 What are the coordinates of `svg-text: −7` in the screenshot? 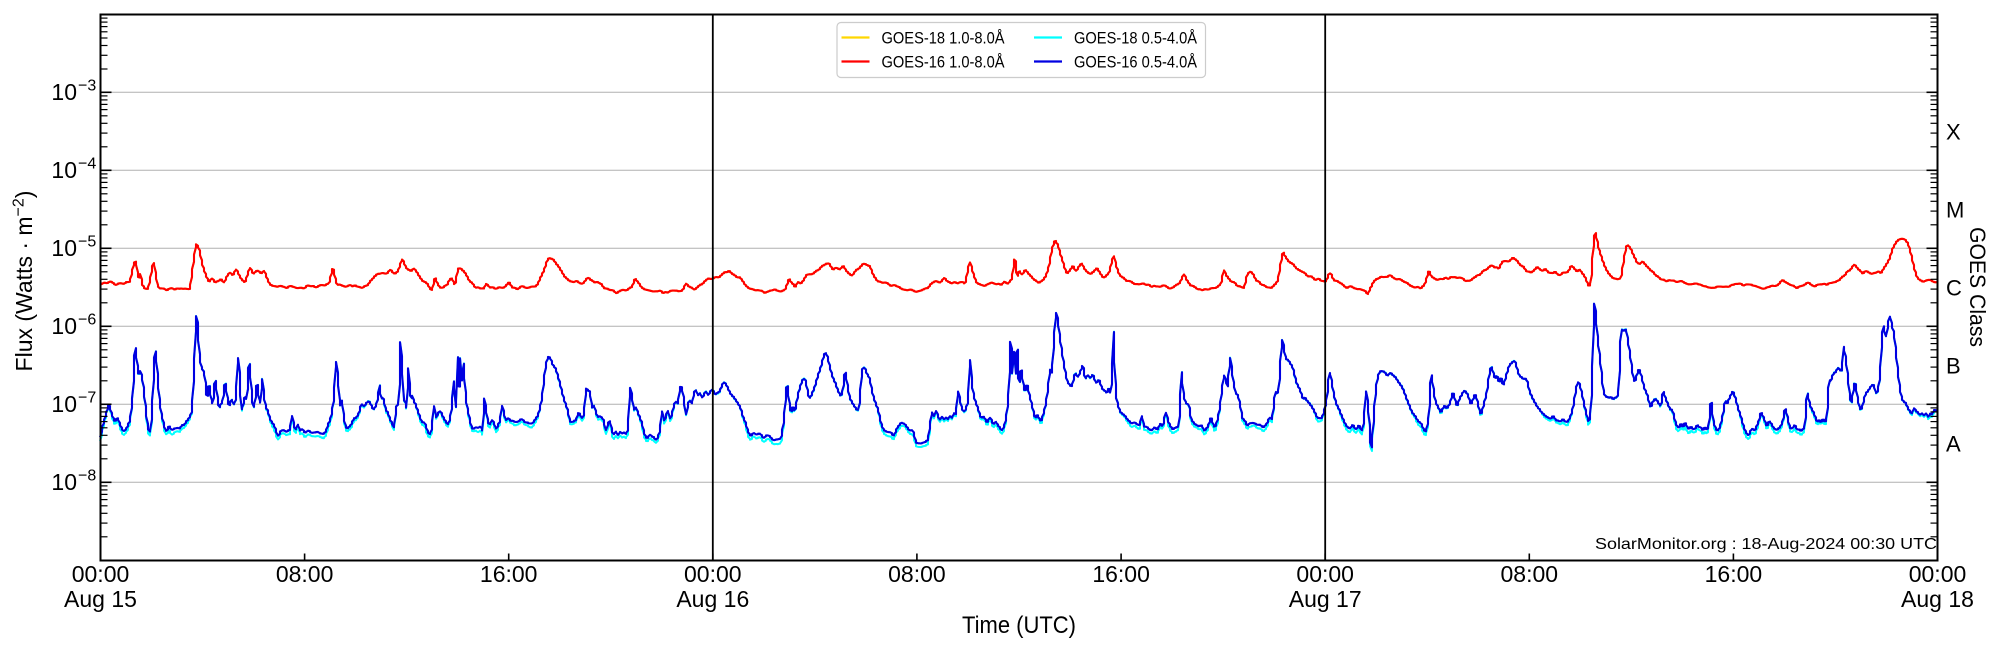 It's located at (87, 397).